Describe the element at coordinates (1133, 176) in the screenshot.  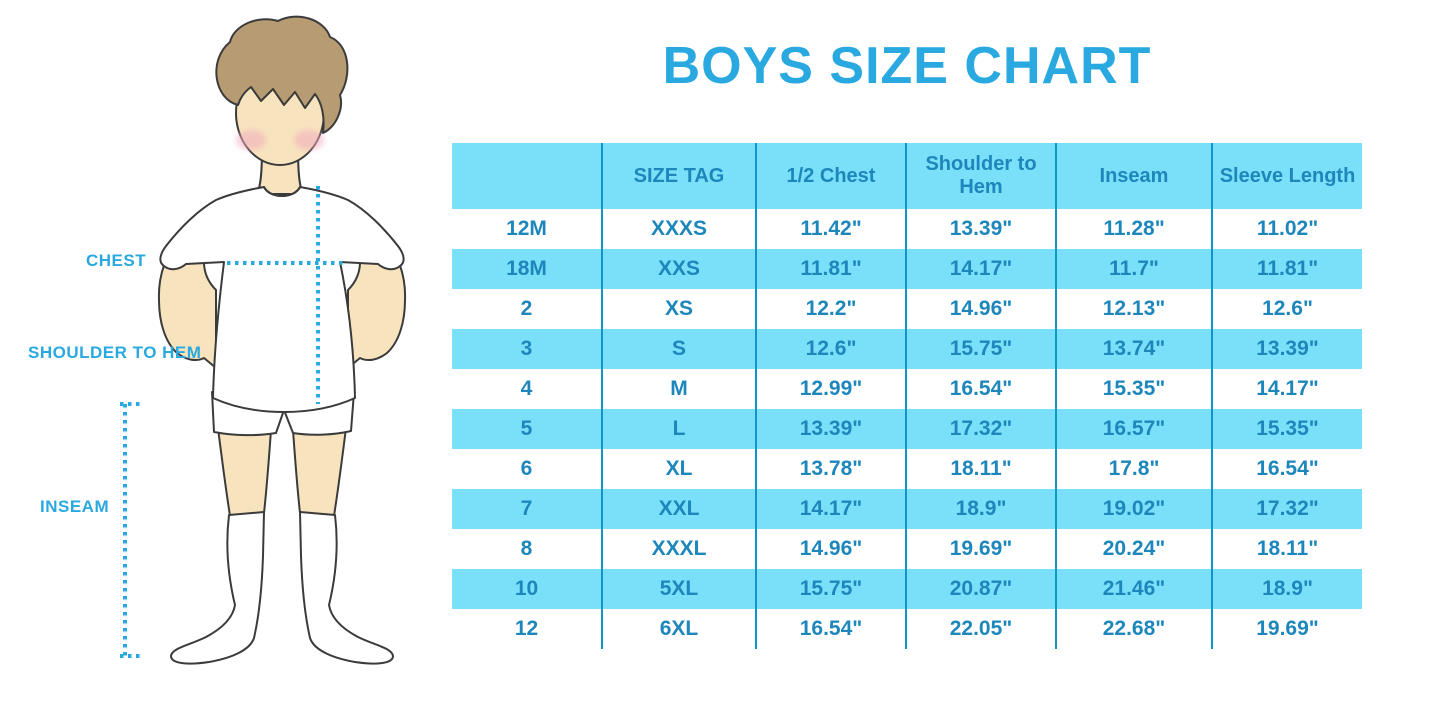
I see `col-header-inseam: Inseam` at that location.